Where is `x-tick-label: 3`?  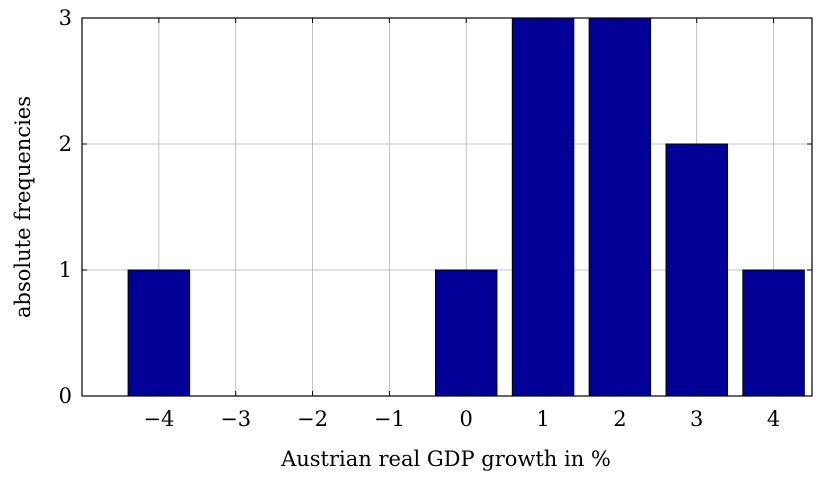 x-tick-label: 3 is located at coordinates (696, 419).